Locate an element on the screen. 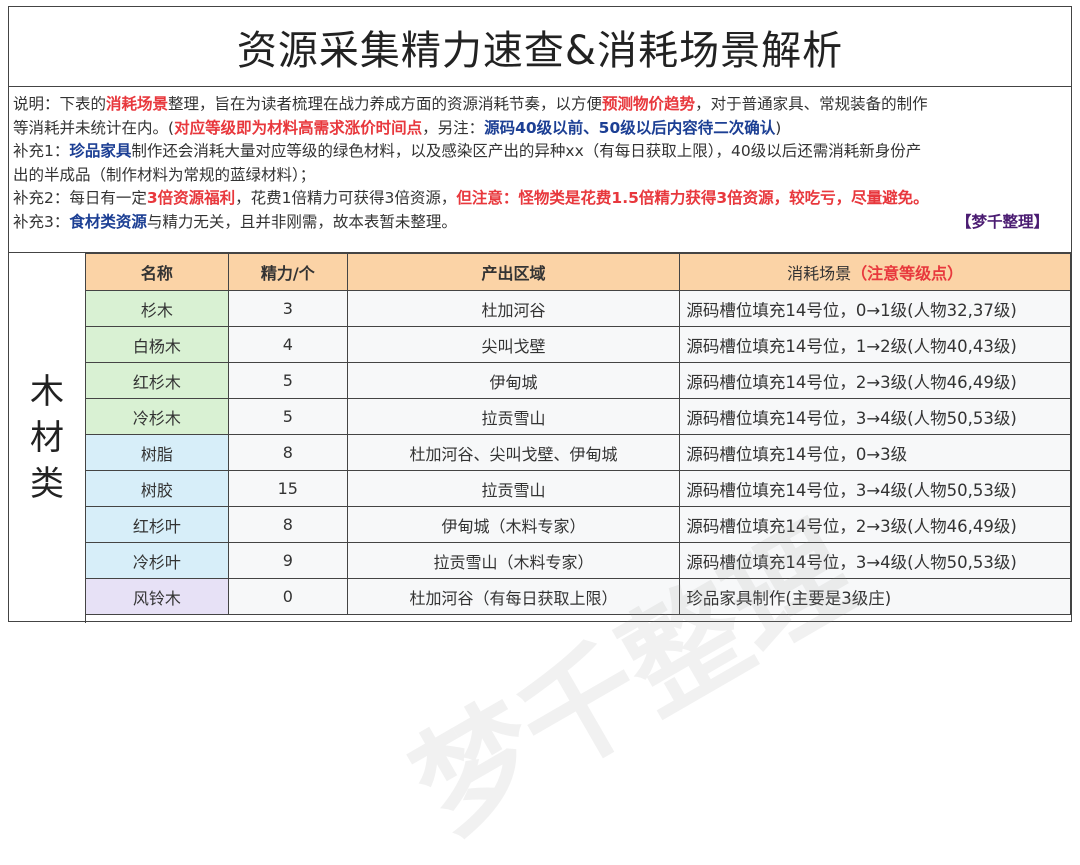  note-highlight: 食材类资源 is located at coordinates (108, 221).